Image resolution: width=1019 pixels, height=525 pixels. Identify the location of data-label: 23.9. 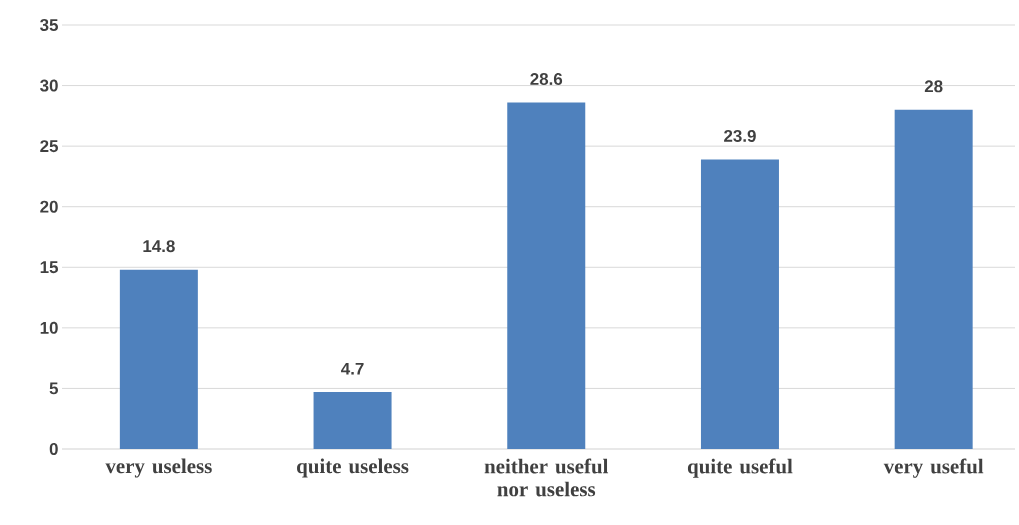
(740, 135).